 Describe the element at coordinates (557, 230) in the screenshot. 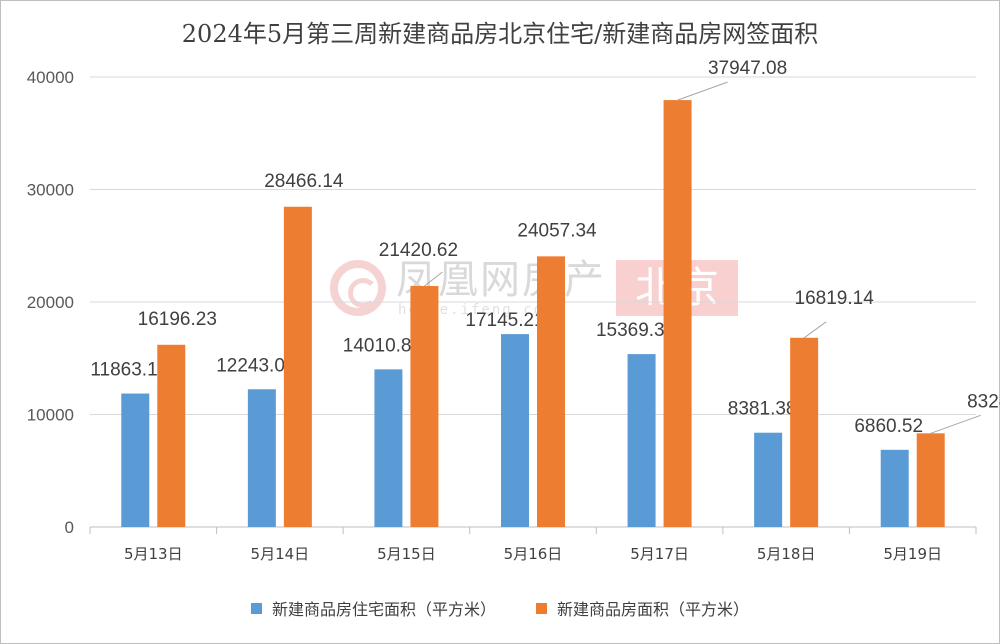

I see `data-label: 24057.34` at that location.